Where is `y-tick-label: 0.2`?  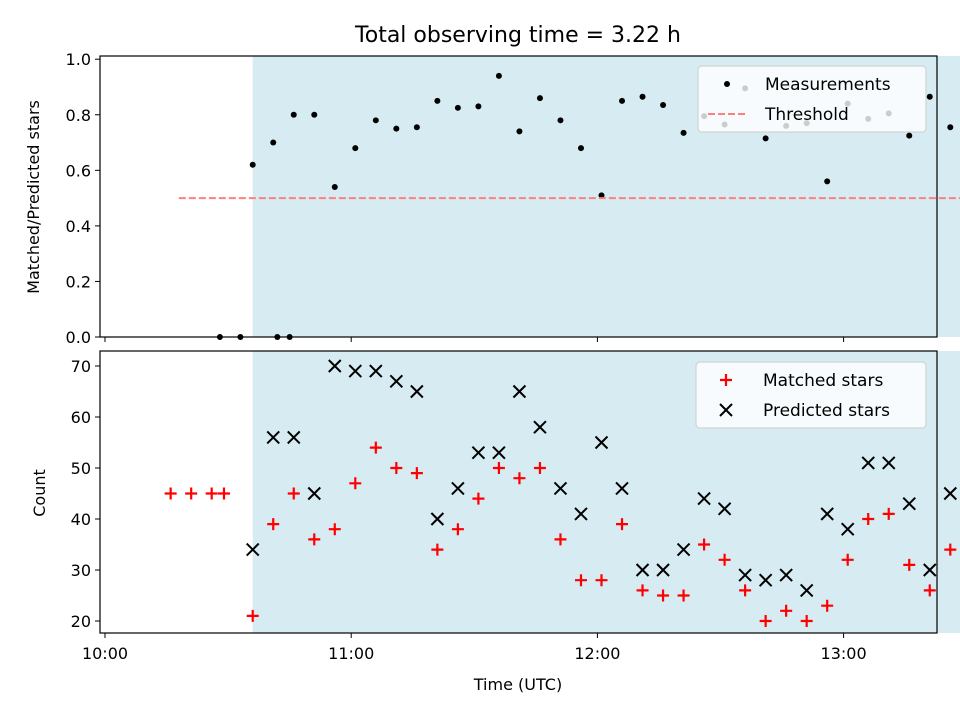
y-tick-label: 0.2 is located at coordinates (78, 281).